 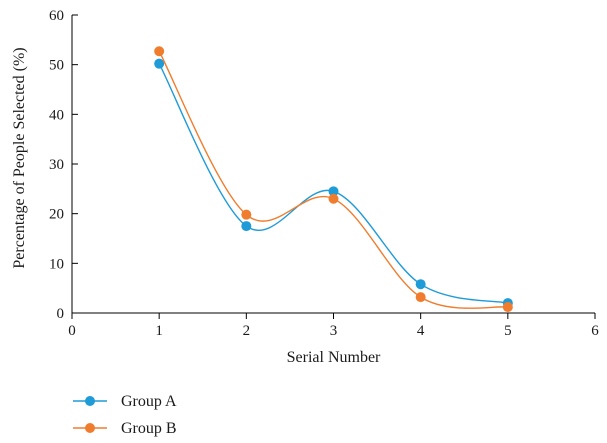 What do you see at coordinates (149, 428) in the screenshot?
I see `legend-label: Group B` at bounding box center [149, 428].